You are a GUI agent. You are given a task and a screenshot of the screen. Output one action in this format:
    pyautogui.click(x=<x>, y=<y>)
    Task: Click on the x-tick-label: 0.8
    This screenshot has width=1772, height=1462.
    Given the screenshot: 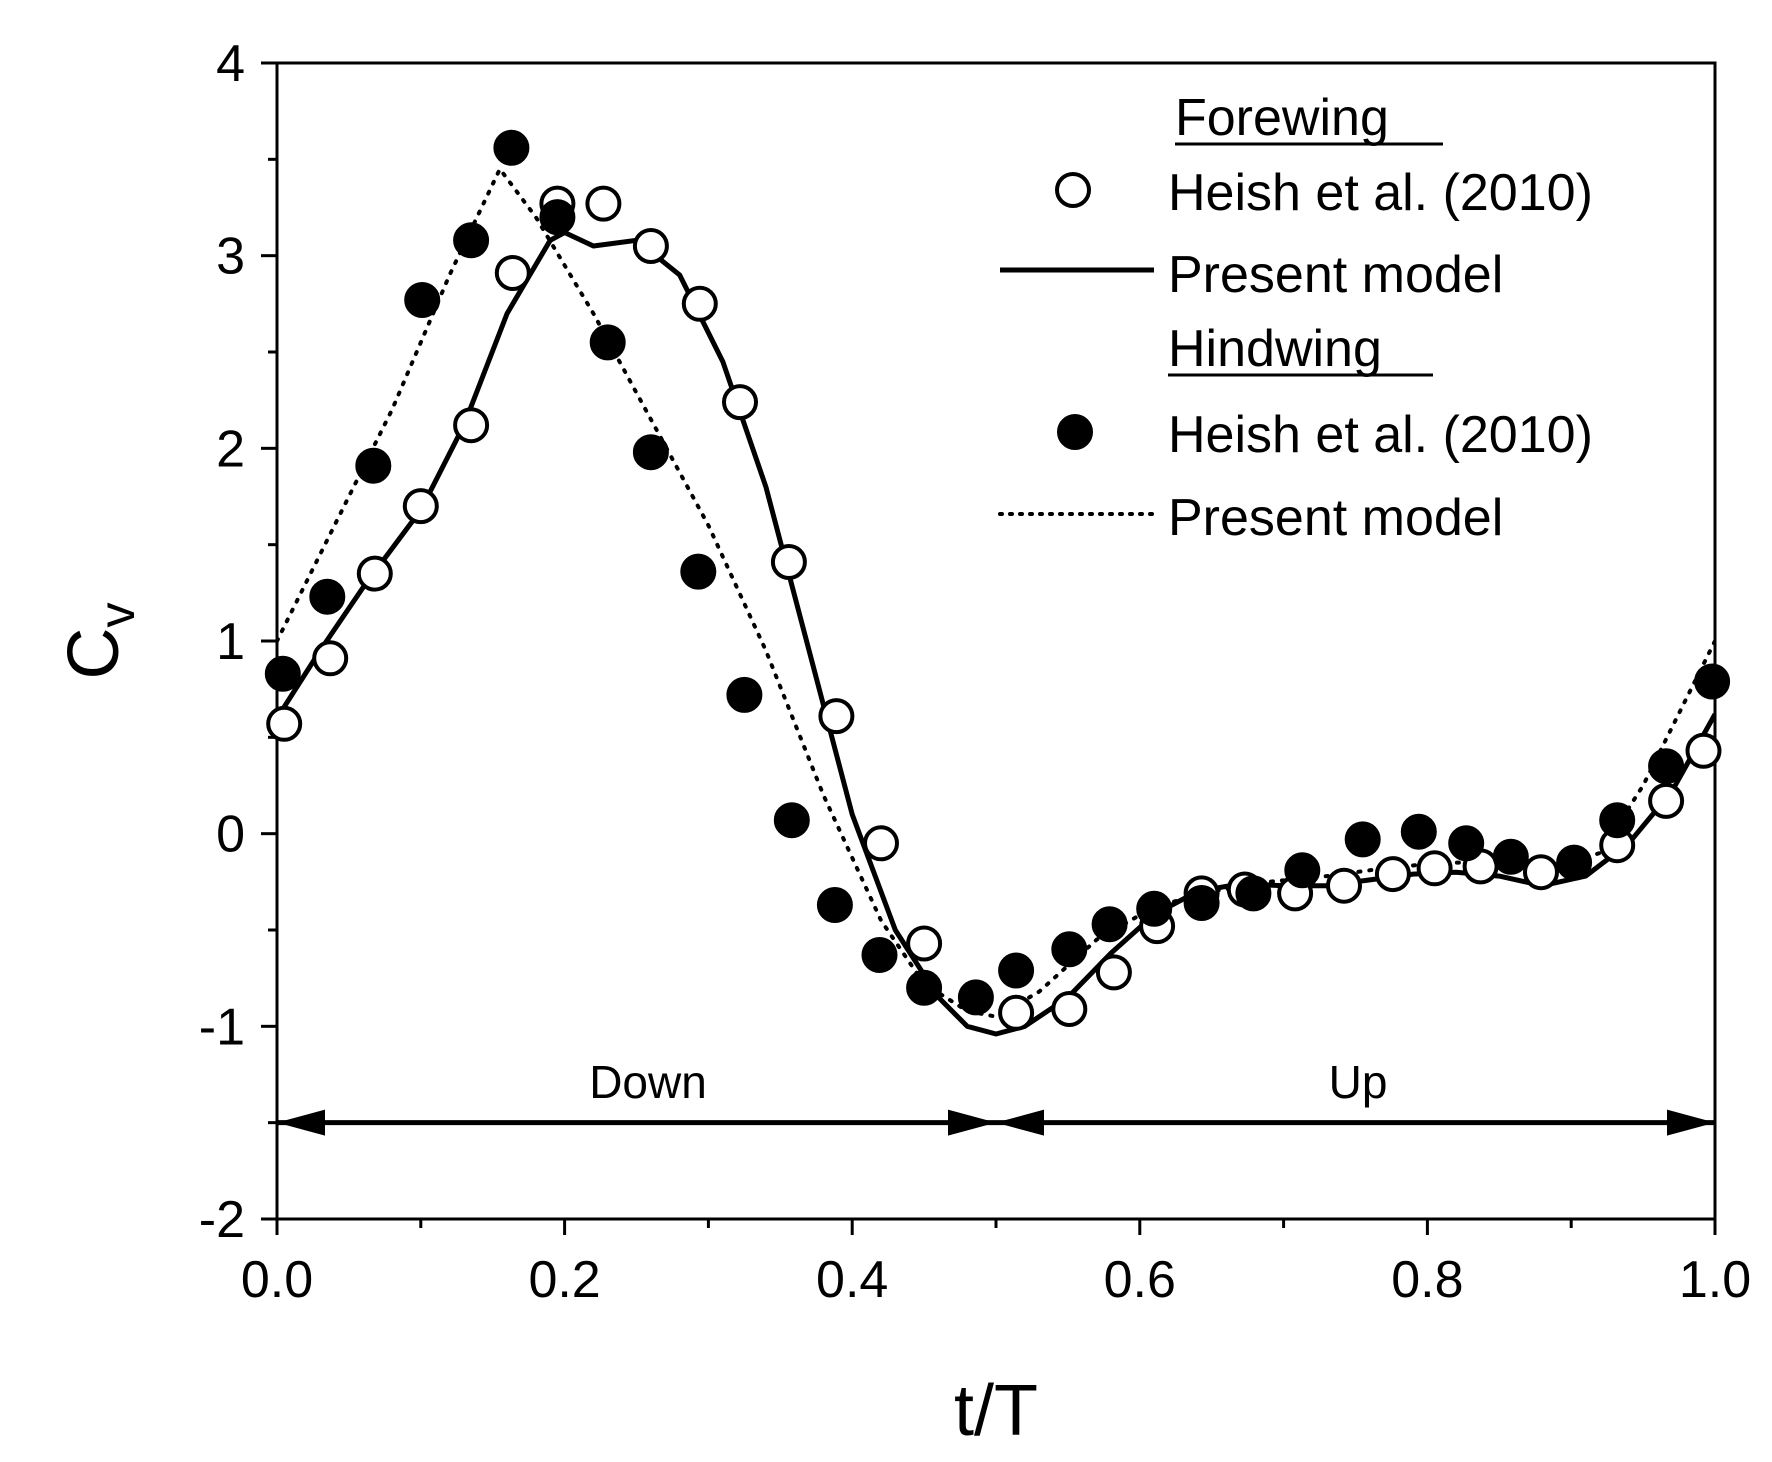 What is the action you would take?
    pyautogui.click(x=1427, y=1280)
    